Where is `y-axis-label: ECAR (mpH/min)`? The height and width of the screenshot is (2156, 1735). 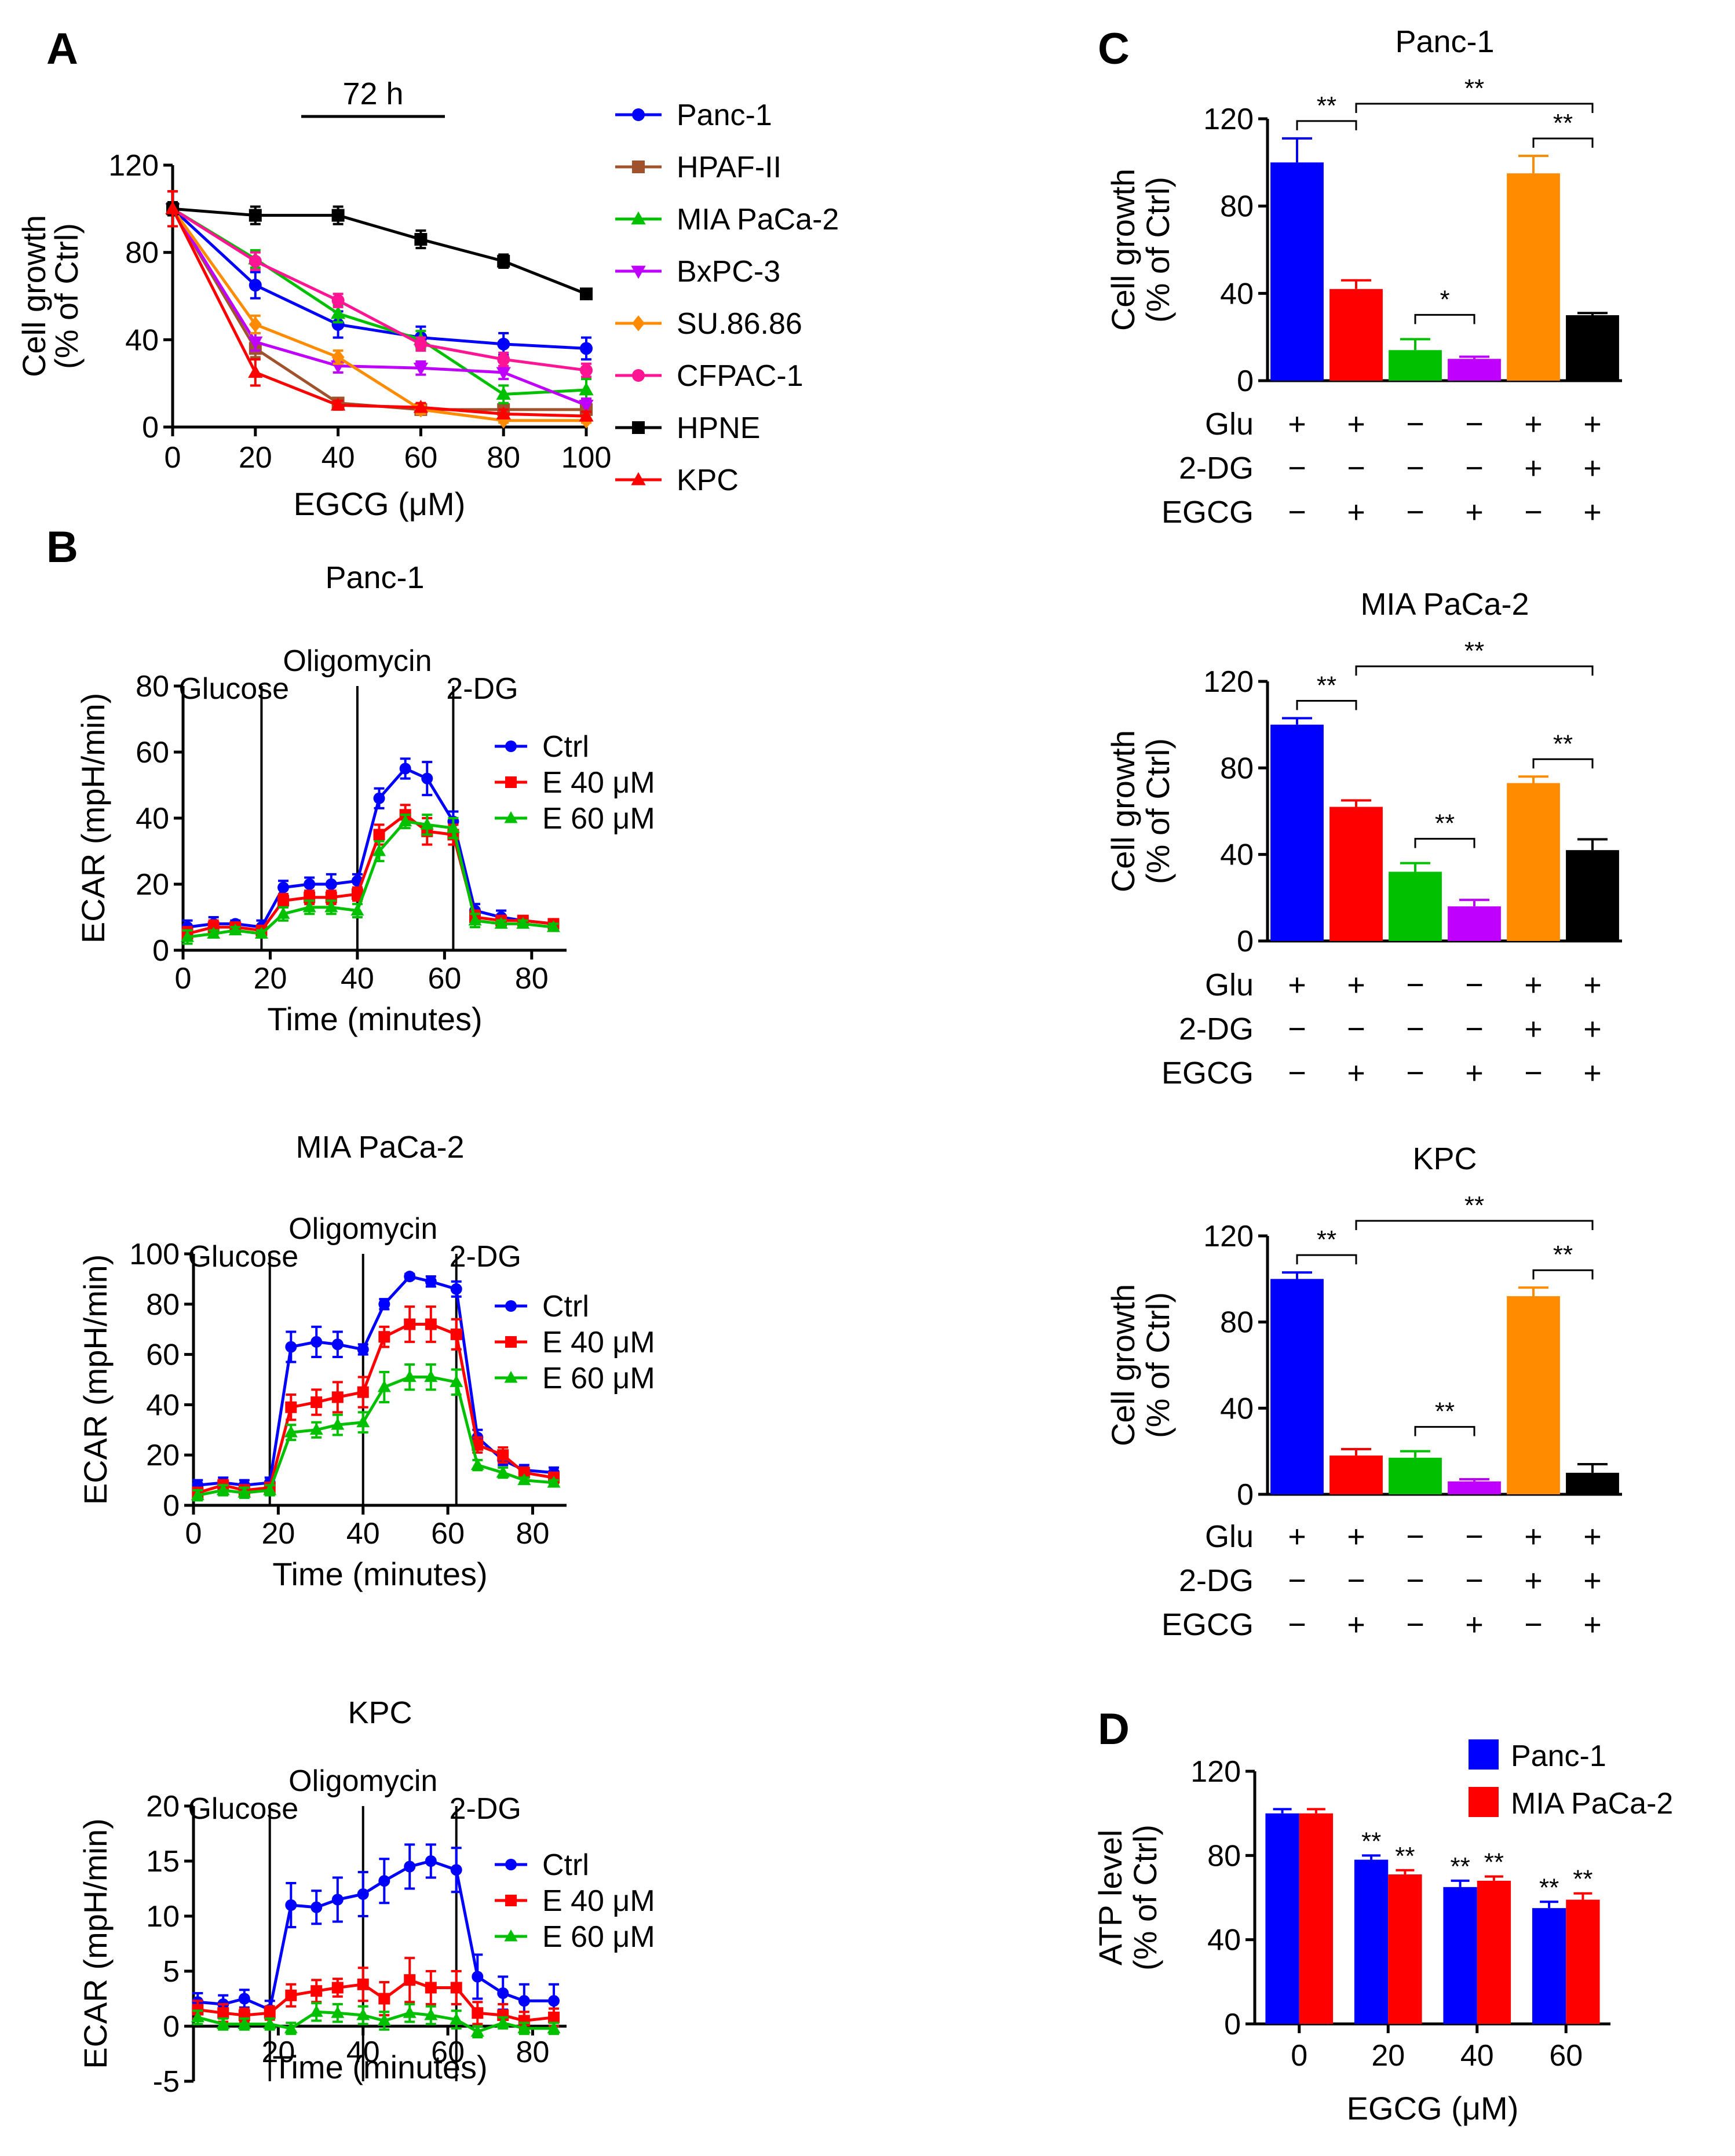
y-axis-label: ECAR (mpH/min) is located at coordinates (93, 818).